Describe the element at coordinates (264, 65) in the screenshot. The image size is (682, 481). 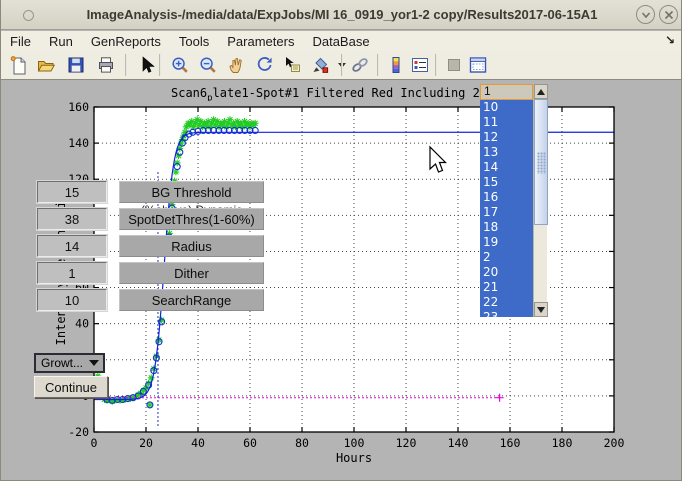
I see `rotate-3d-icon` at that location.